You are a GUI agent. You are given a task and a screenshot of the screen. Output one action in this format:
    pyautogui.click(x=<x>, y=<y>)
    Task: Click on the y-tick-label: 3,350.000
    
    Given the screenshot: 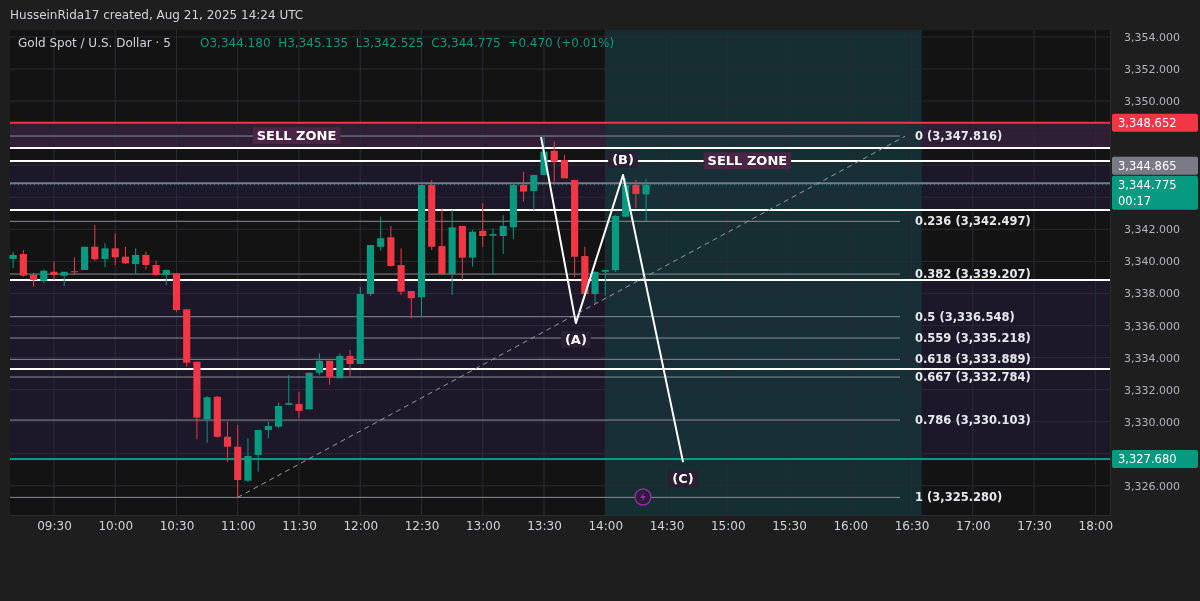 What is the action you would take?
    pyautogui.click(x=1152, y=102)
    